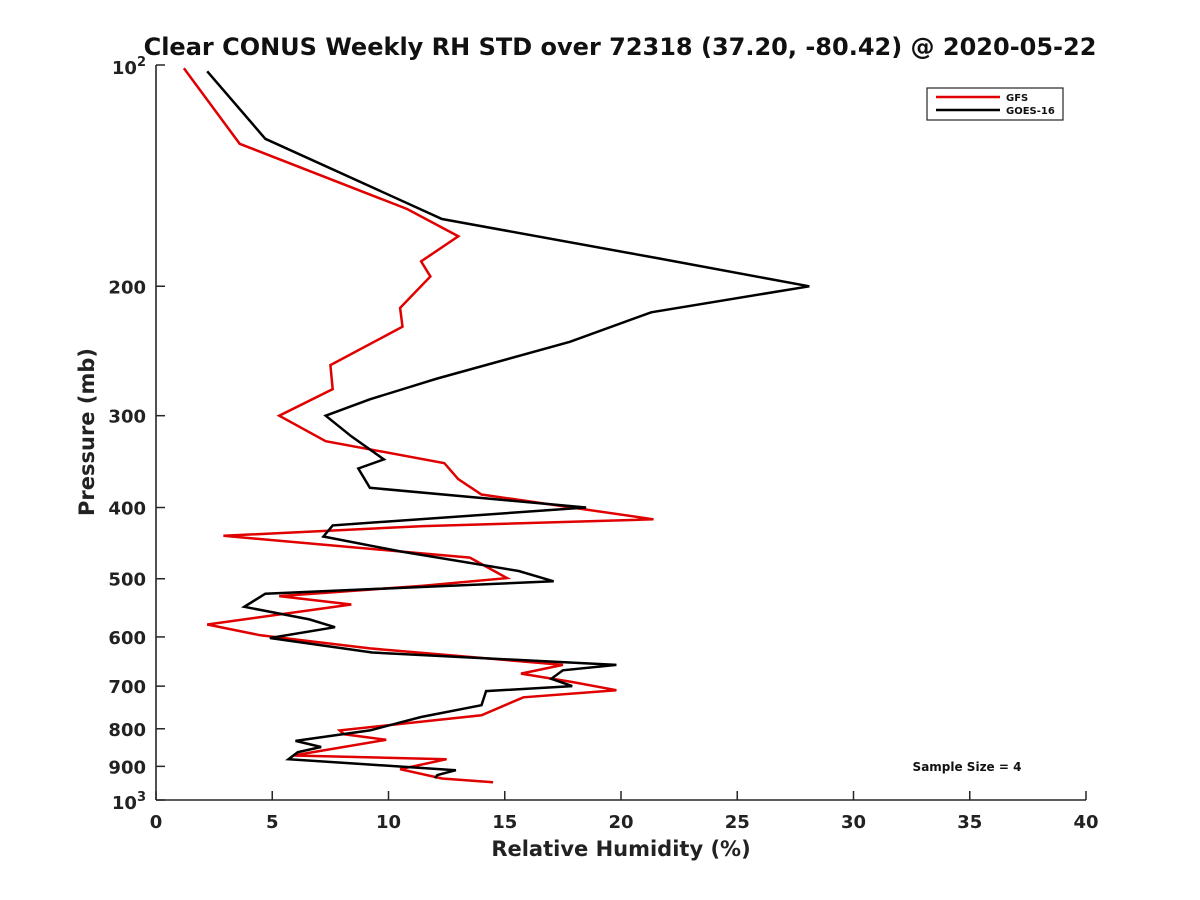 This screenshot has height=900, width=1200. Describe the element at coordinates (129, 802) in the screenshot. I see `y-tick-label: 10³` at that location.